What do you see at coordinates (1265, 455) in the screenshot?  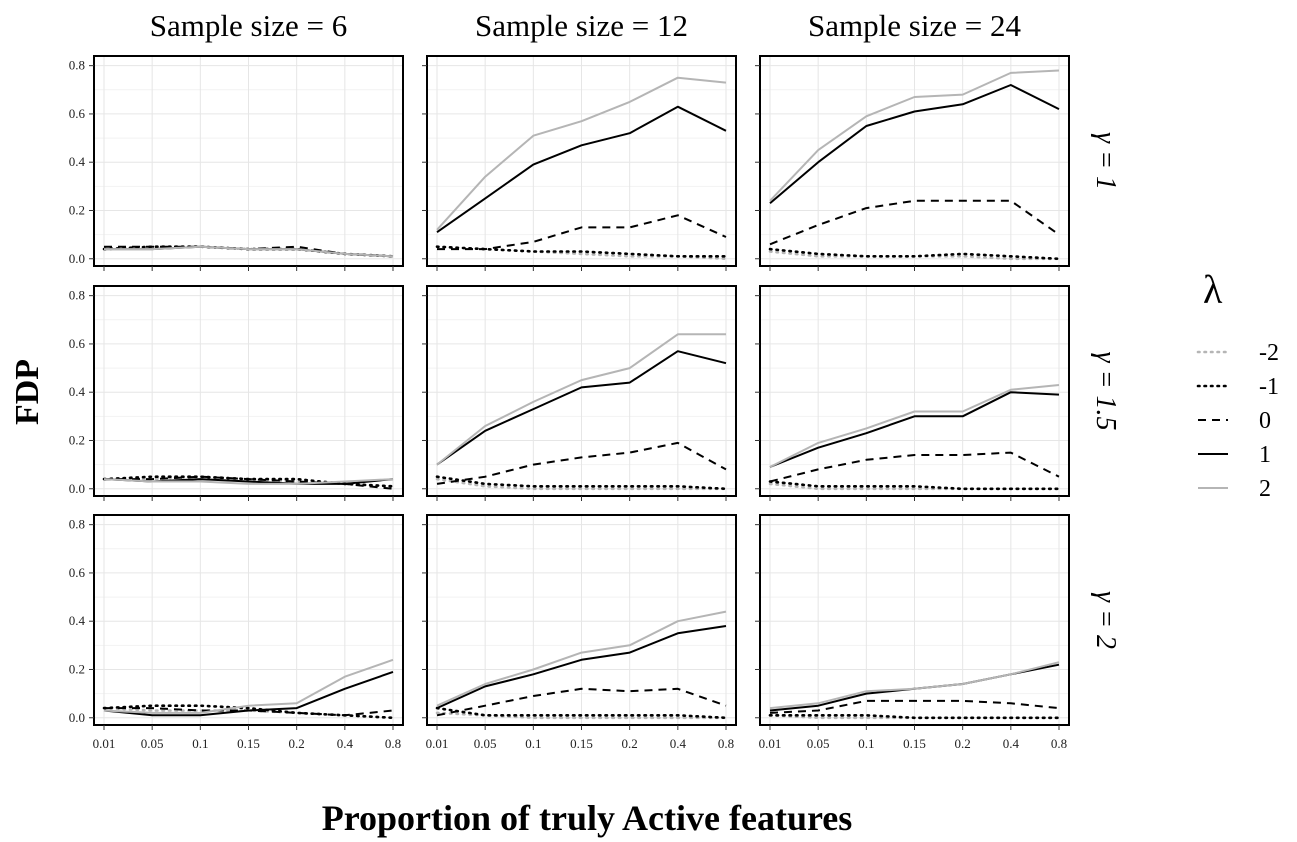 I see `legend-label: 1` at bounding box center [1265, 455].